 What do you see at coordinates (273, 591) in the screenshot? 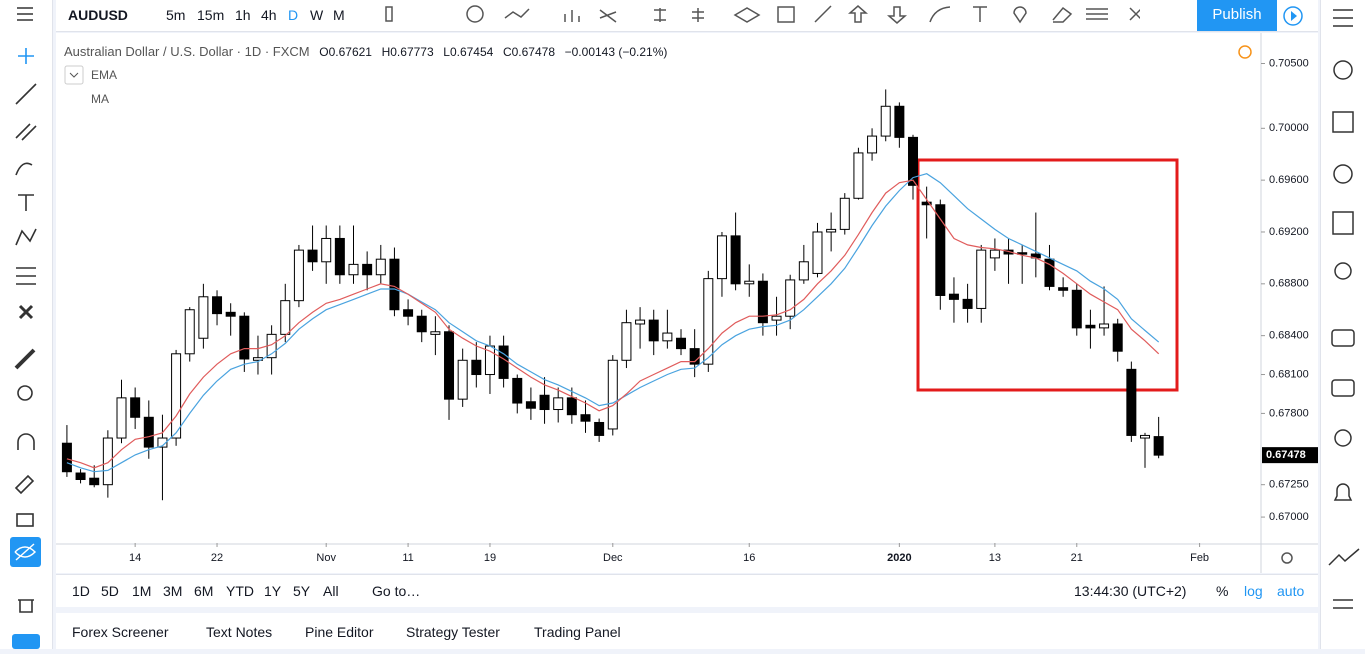
I see `range: 1Y` at bounding box center [273, 591].